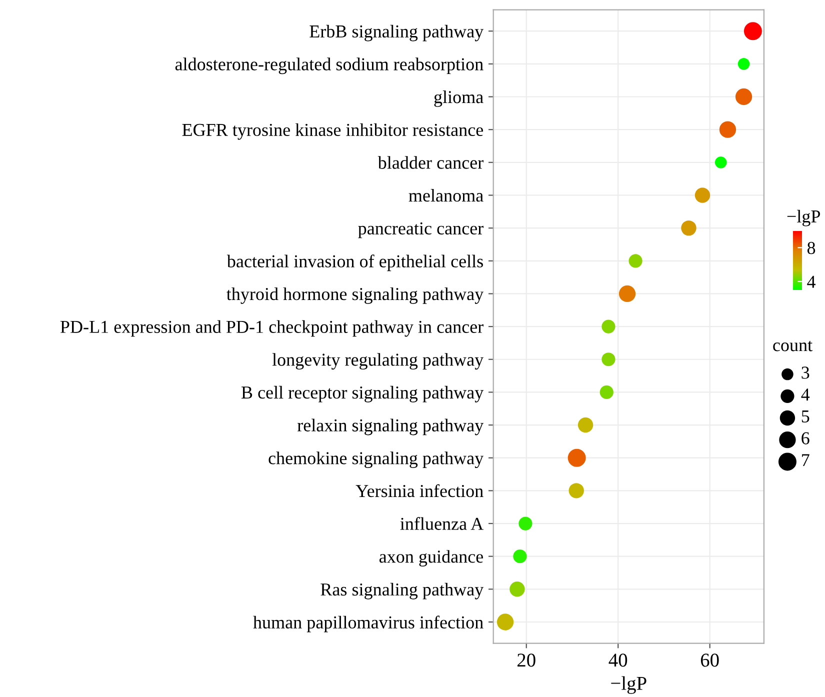 This screenshot has height=697, width=825. Describe the element at coordinates (628, 685) in the screenshot. I see `x-axis-title: −lgP` at that location.